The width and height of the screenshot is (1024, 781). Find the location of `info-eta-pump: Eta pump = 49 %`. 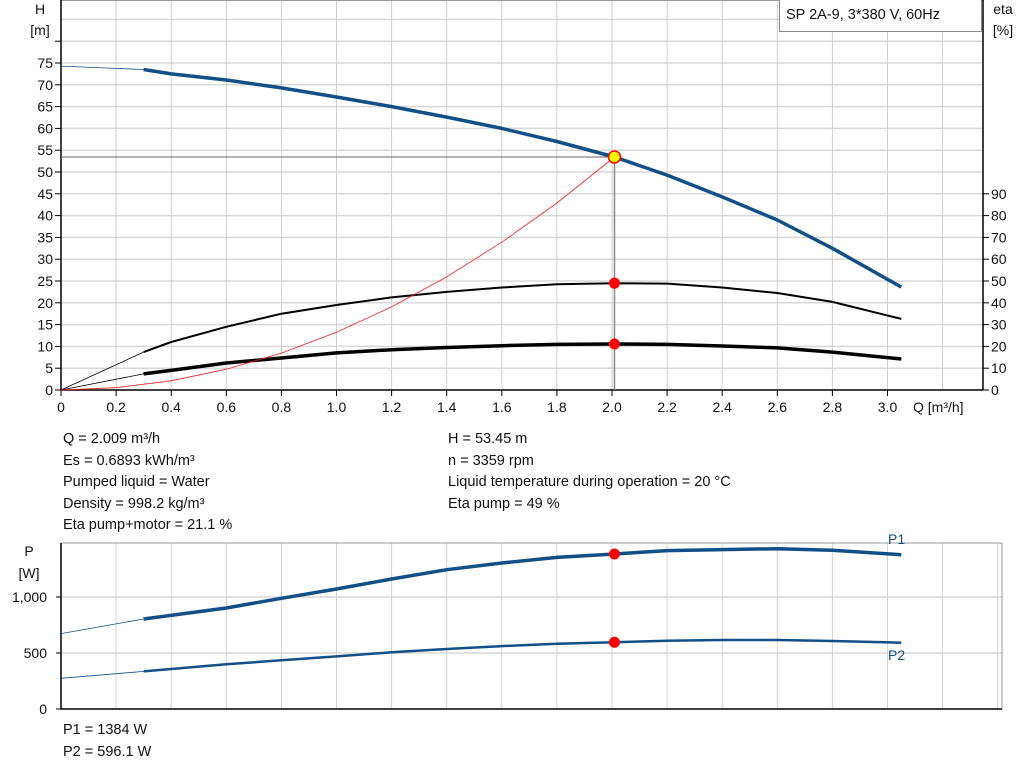

info-eta-pump: Eta pump = 49 % is located at coordinates (504, 503).